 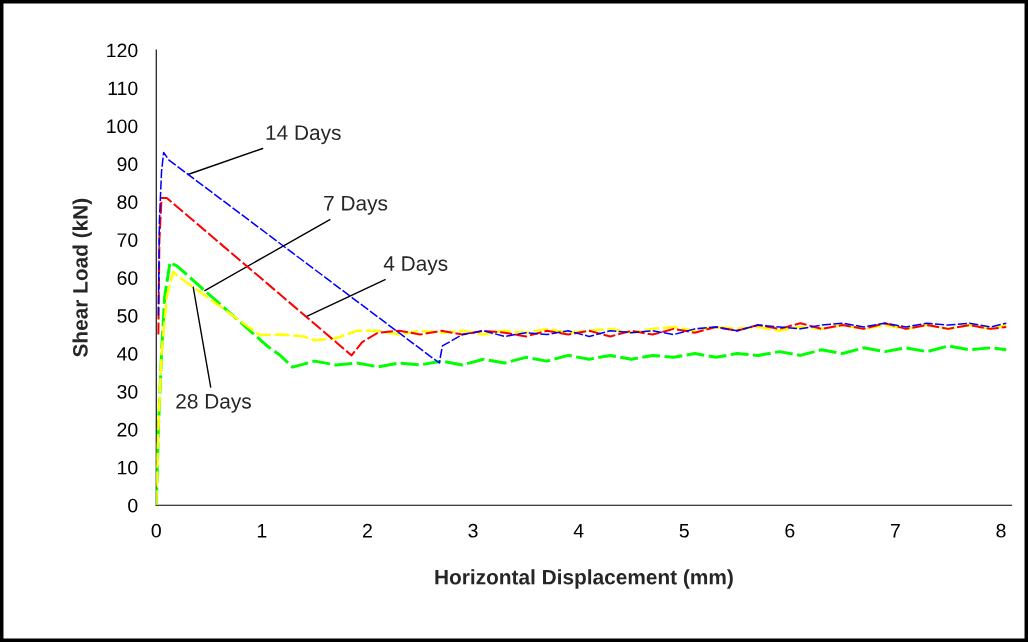 I want to click on annotation: 7 Days, so click(x=356, y=205).